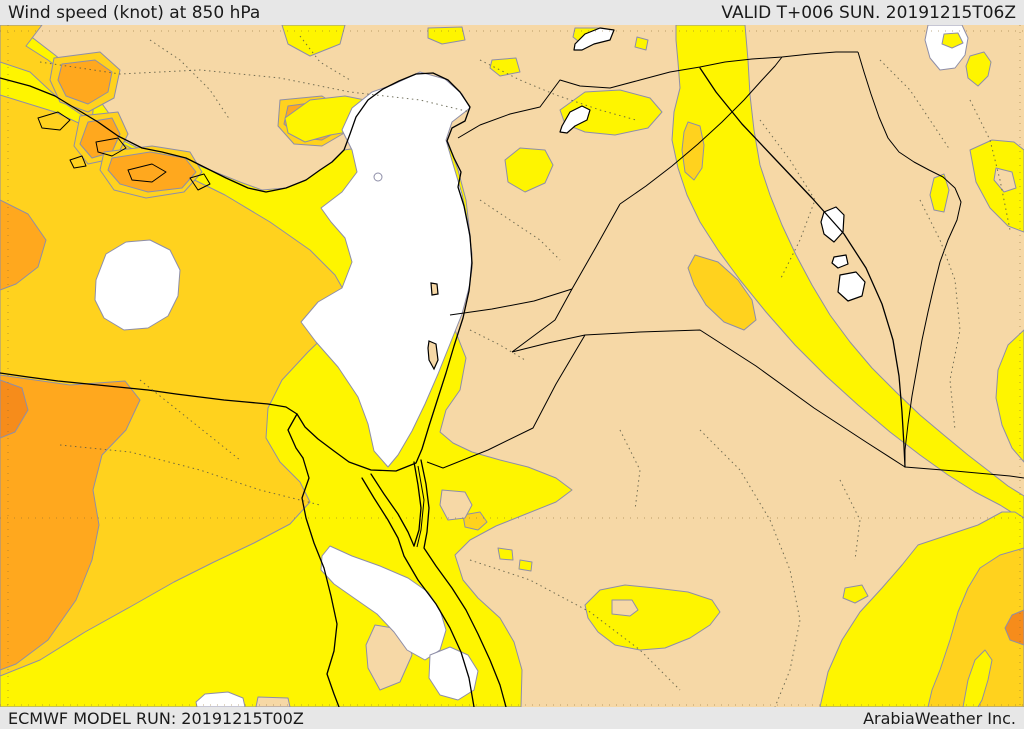 Image resolution: width=1024 pixels, height=729 pixels. What do you see at coordinates (1014, 627) in the screenshot?
I see `deep-orange-cell-right-edge` at bounding box center [1014, 627].